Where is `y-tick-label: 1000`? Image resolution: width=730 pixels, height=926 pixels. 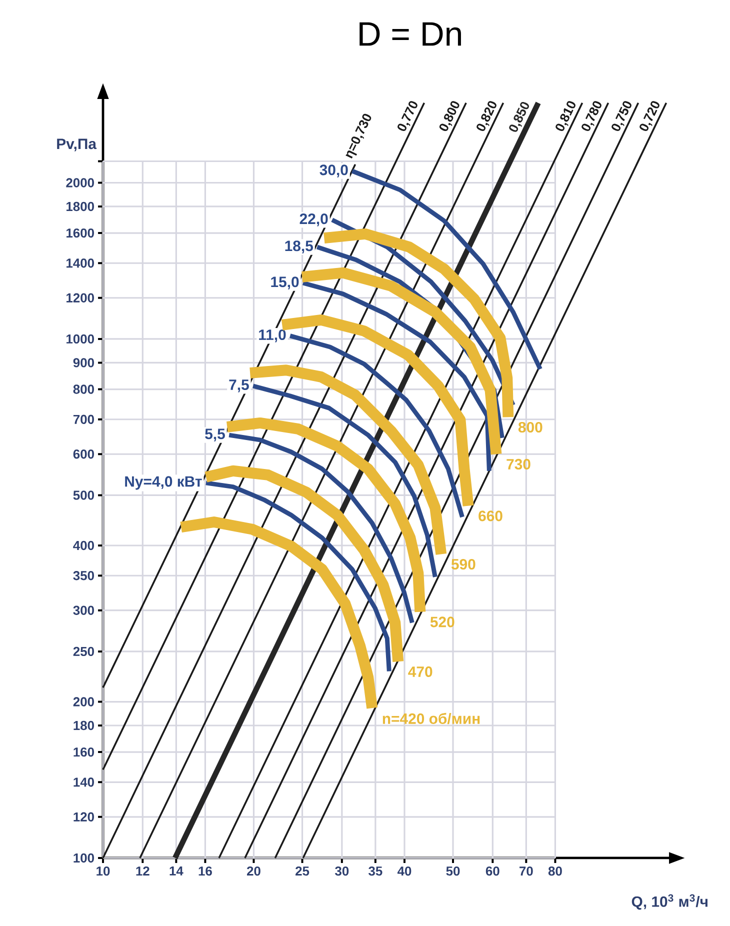 y-tick-label: 1000 is located at coordinates (80, 339).